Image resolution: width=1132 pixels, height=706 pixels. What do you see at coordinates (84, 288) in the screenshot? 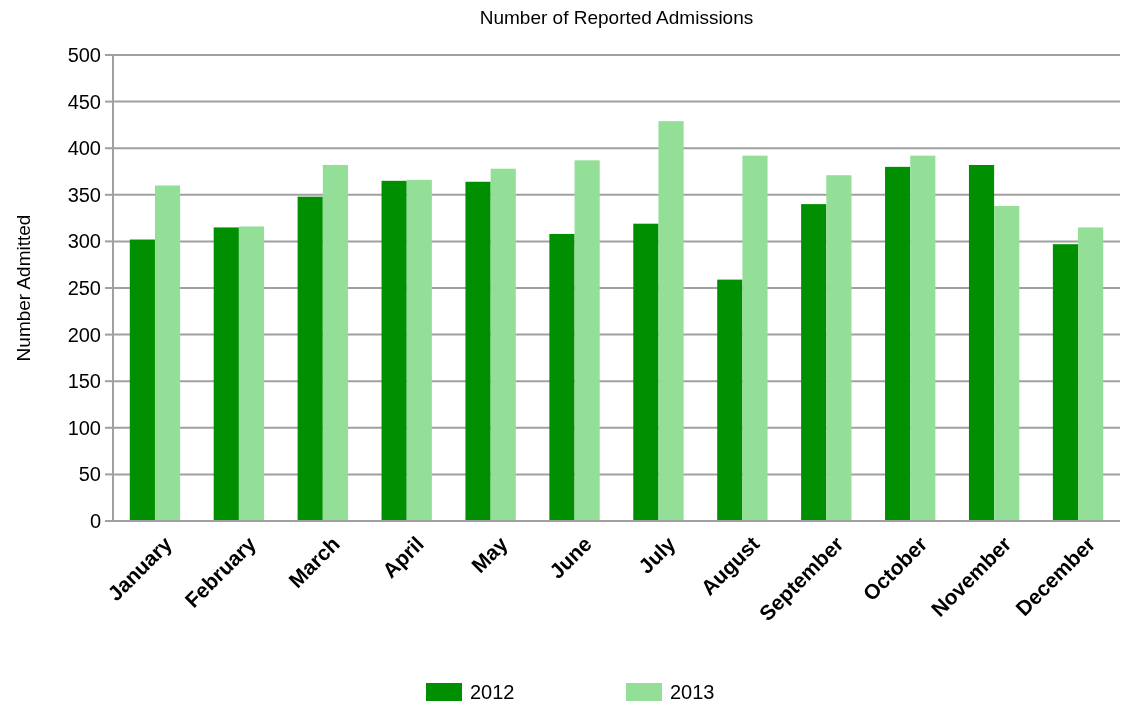
I see `y-tick-label: 250` at bounding box center [84, 288].